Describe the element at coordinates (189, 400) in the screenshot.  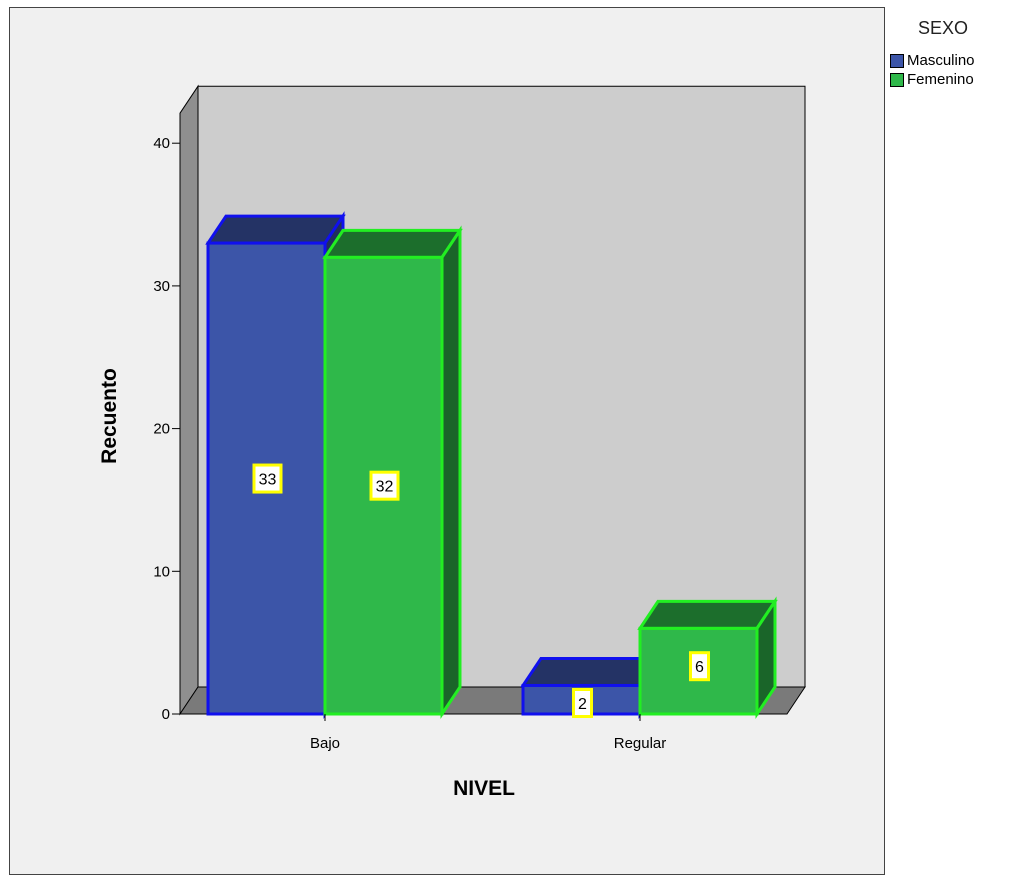
I see `plot-side-wall` at that location.